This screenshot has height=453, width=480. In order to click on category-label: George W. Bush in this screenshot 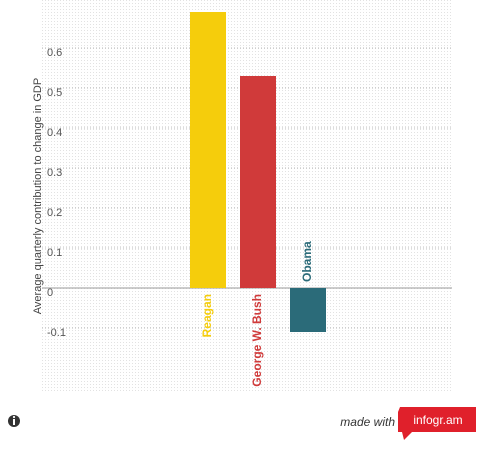, I will do `click(257, 340)`.